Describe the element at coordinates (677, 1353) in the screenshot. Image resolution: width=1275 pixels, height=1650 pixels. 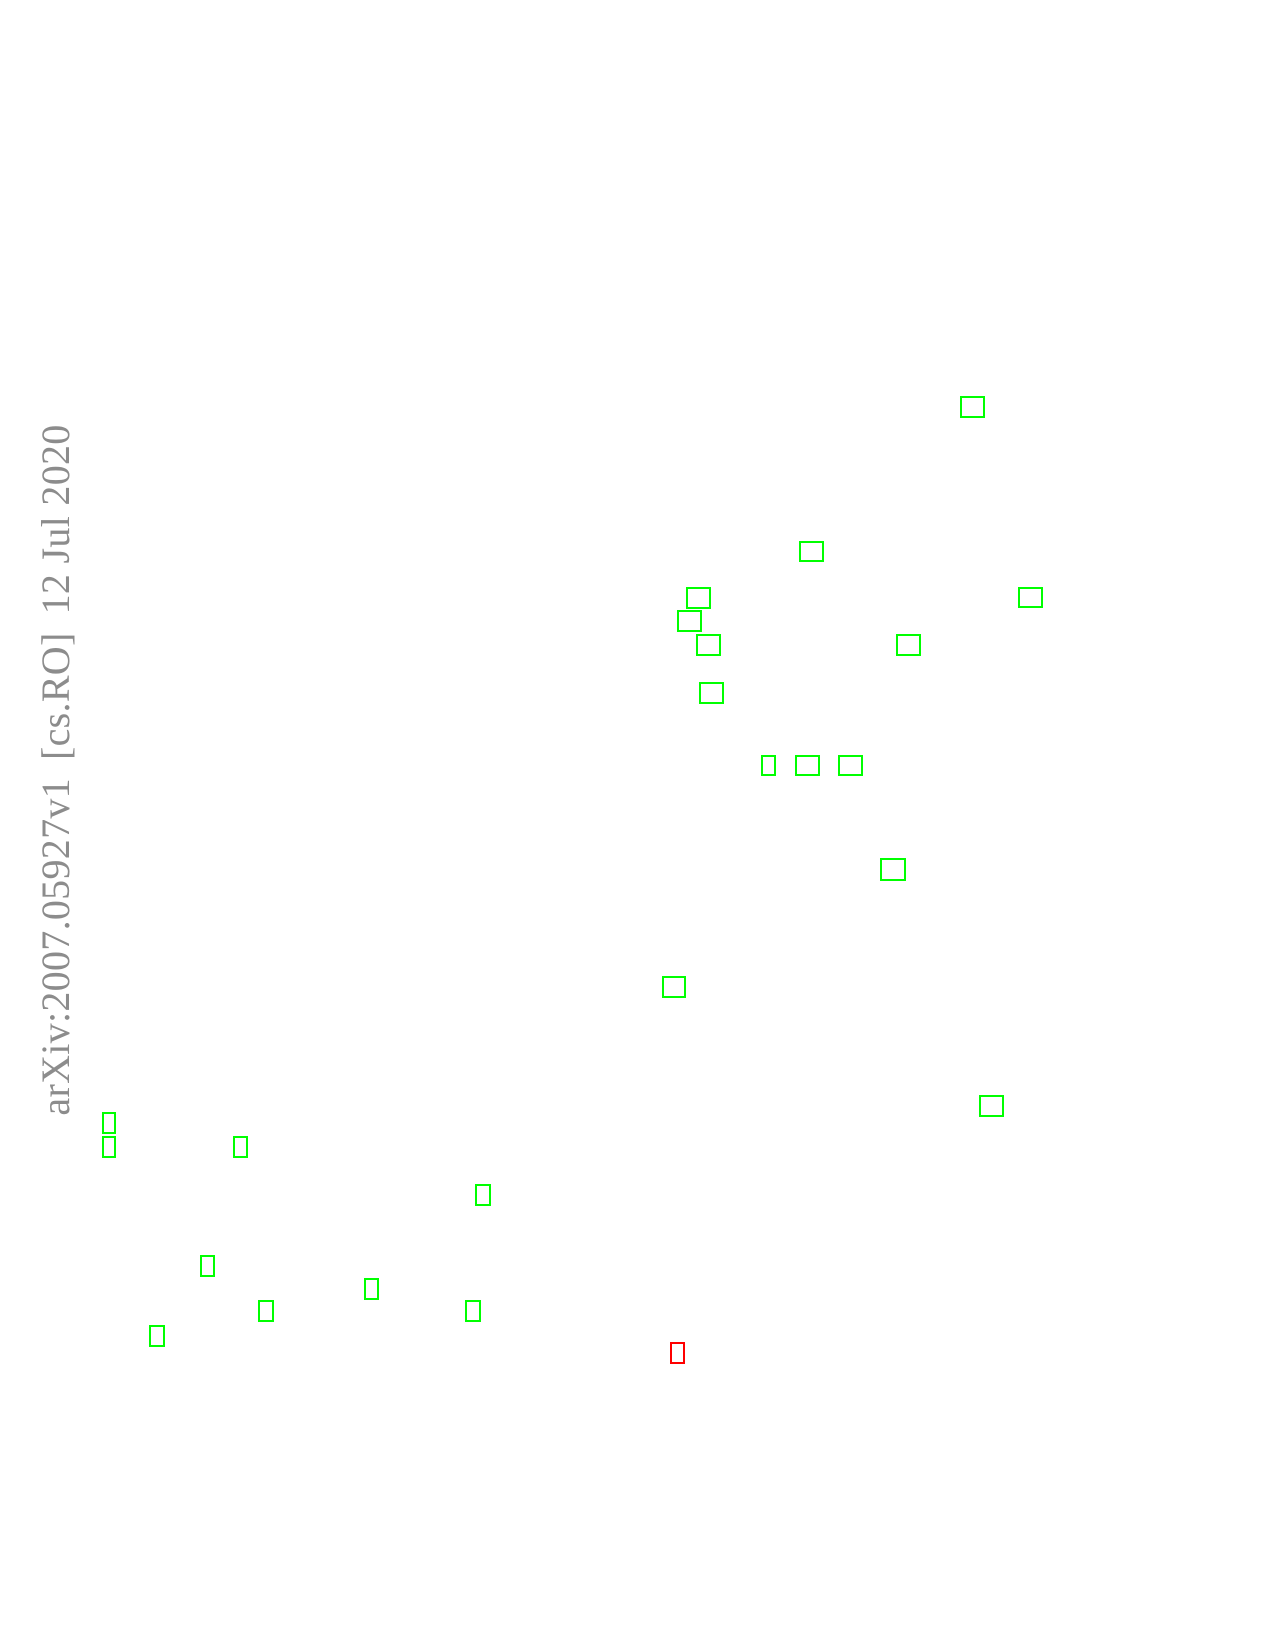
I see `glyph-box-alt` at that location.